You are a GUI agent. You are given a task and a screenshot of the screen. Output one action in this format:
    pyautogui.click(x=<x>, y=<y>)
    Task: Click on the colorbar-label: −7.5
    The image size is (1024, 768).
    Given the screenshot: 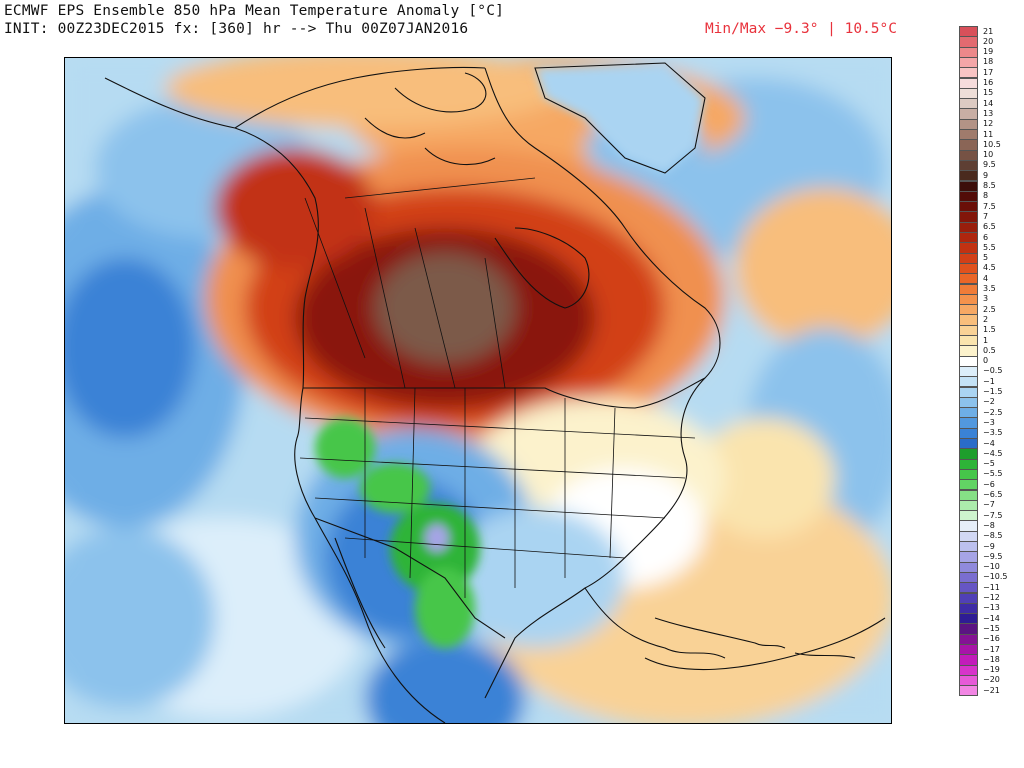 What is the action you would take?
    pyautogui.click(x=993, y=515)
    